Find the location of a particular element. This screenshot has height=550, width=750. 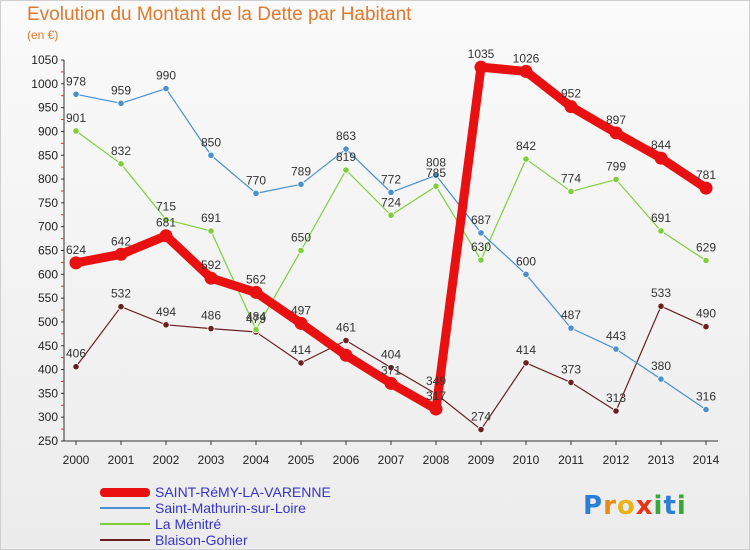

y-tick-label: 450 is located at coordinates (48, 346).